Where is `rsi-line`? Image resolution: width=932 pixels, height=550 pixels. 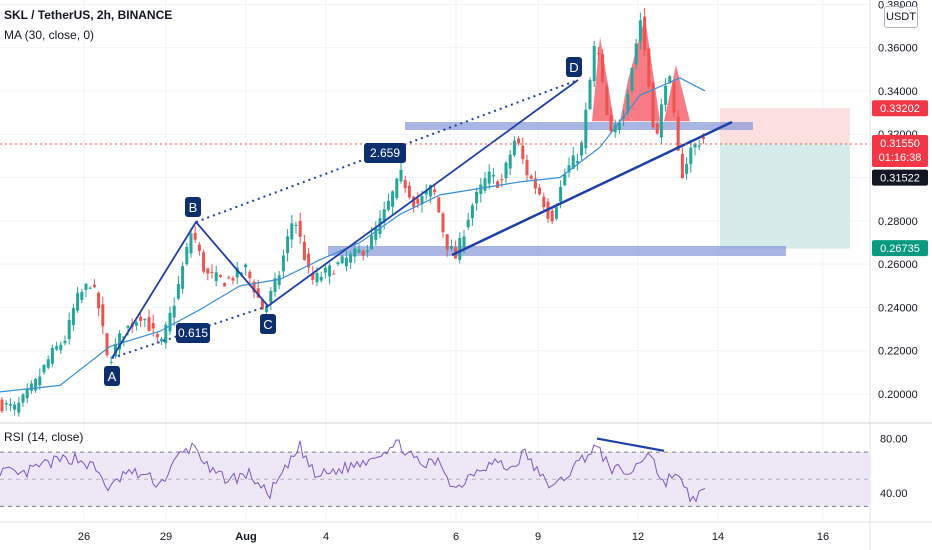
rsi-line is located at coordinates (353, 471).